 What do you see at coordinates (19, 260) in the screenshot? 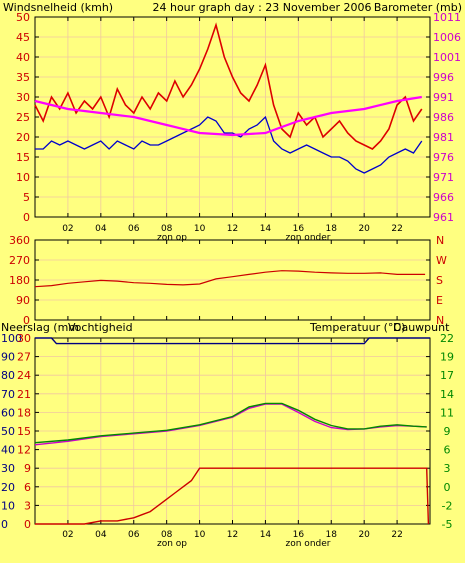
I see `direction-tick-label: 270` at bounding box center [19, 260].